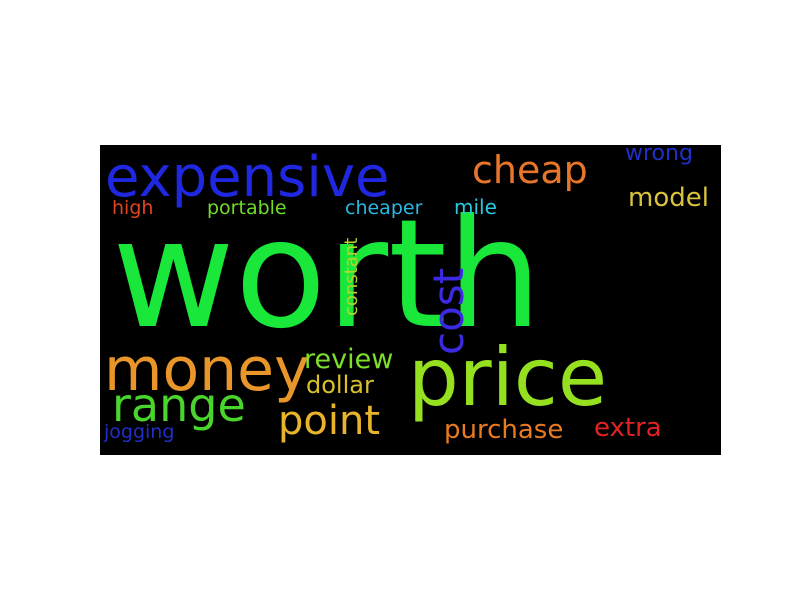 The width and height of the screenshot is (800, 600). What do you see at coordinates (247, 208) in the screenshot?
I see `word-portable: portable` at bounding box center [247, 208].